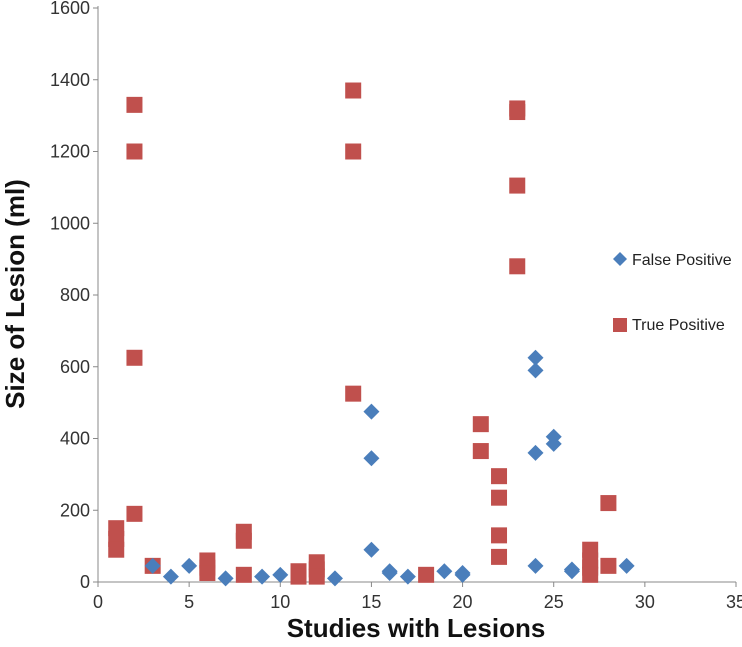  I want to click on y-tick-label: 1400, so click(70, 80).